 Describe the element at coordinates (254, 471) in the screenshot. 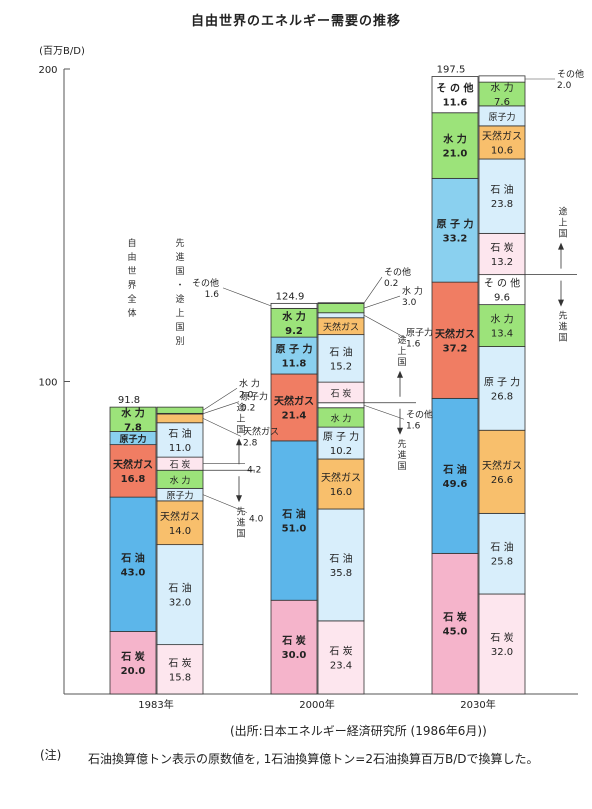

I see `callout-value: 4.2` at that location.